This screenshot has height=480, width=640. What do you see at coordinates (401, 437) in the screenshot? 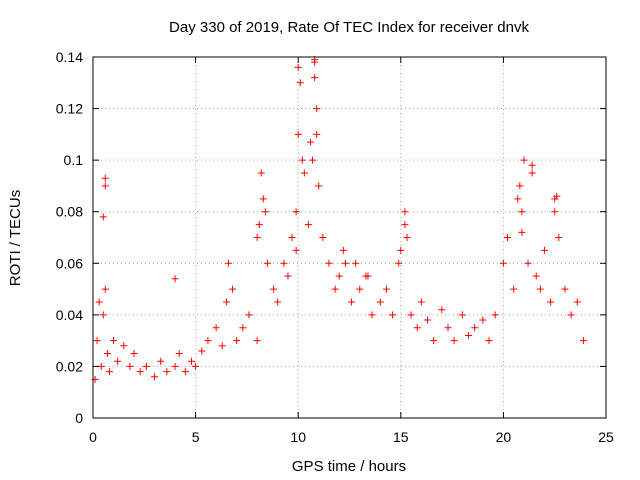
I see `x-tick-label: 15` at bounding box center [401, 437].